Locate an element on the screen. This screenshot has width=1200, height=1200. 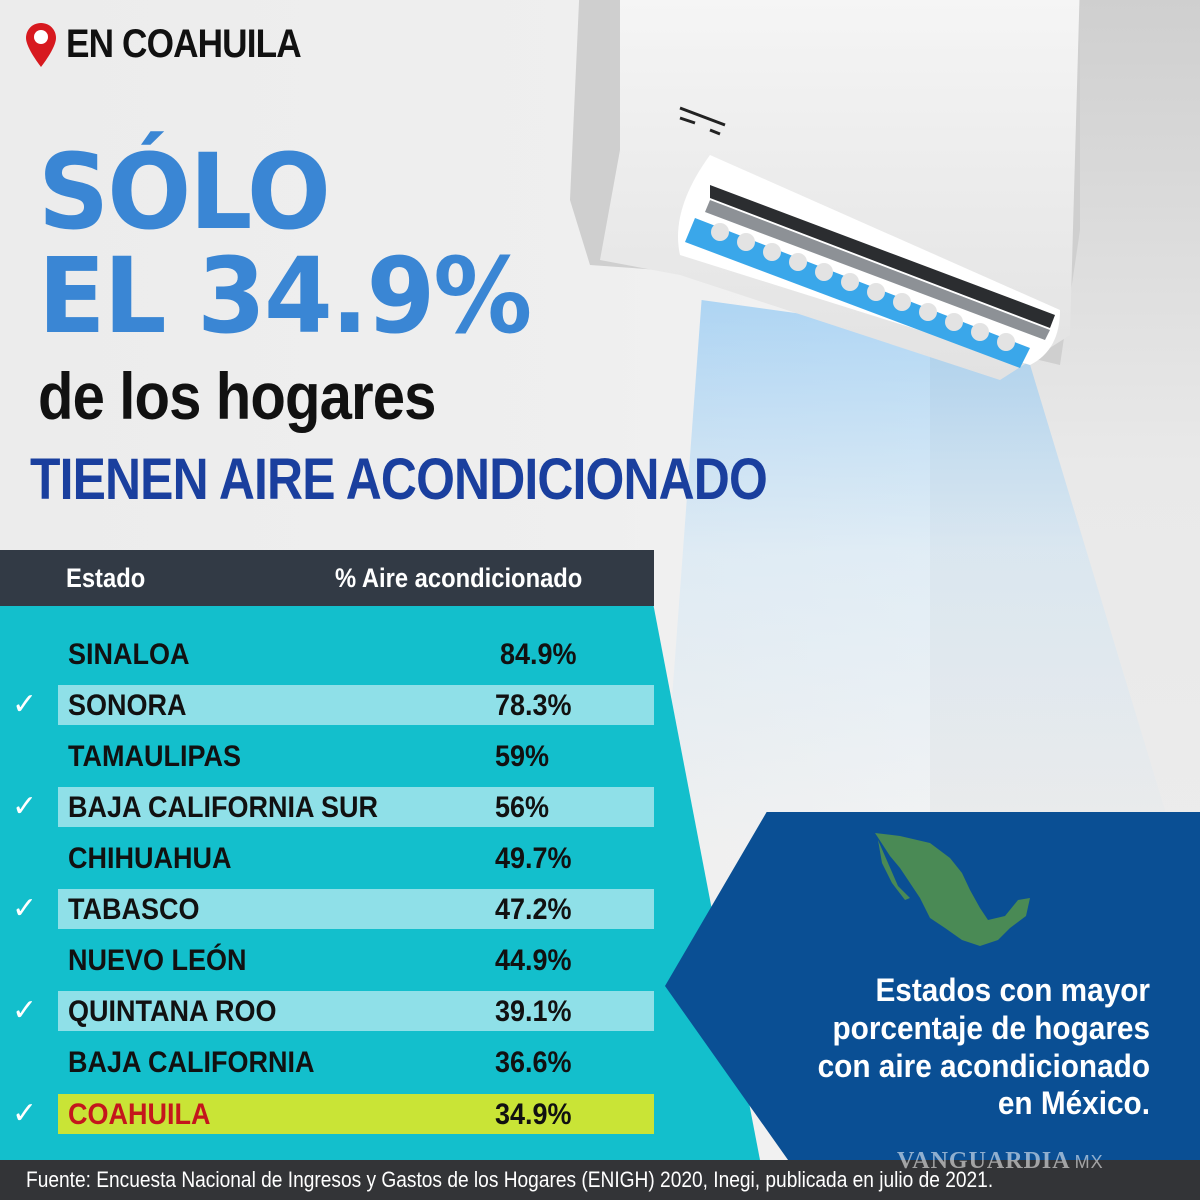
table-row-coahuila: ✓ COAHUILA 34.9% is located at coordinates (327, 1114).